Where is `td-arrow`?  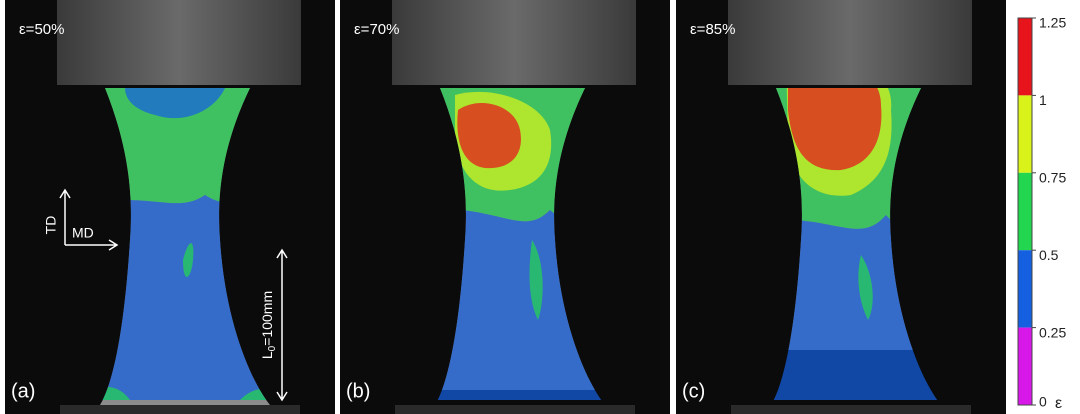 td-arrow is located at coordinates (65, 216).